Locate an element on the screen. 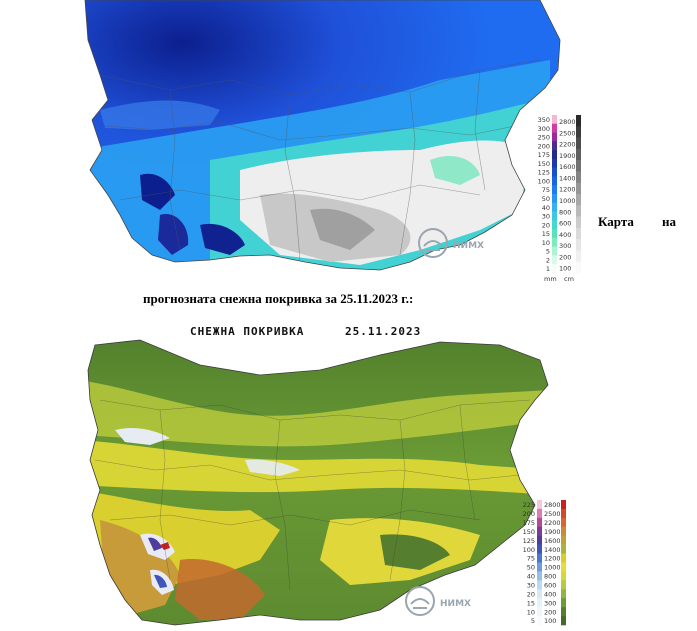 This screenshot has width=697, height=631. precip-legend-left-label: 150 is located at coordinates (544, 164).